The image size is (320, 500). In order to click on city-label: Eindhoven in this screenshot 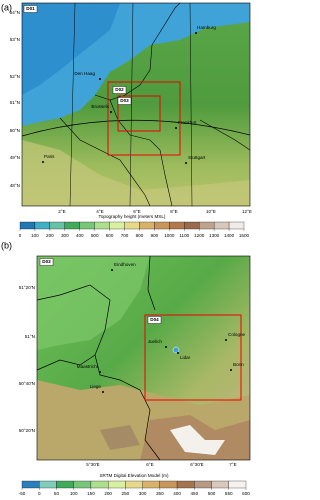, I will do `click(125, 264)`.